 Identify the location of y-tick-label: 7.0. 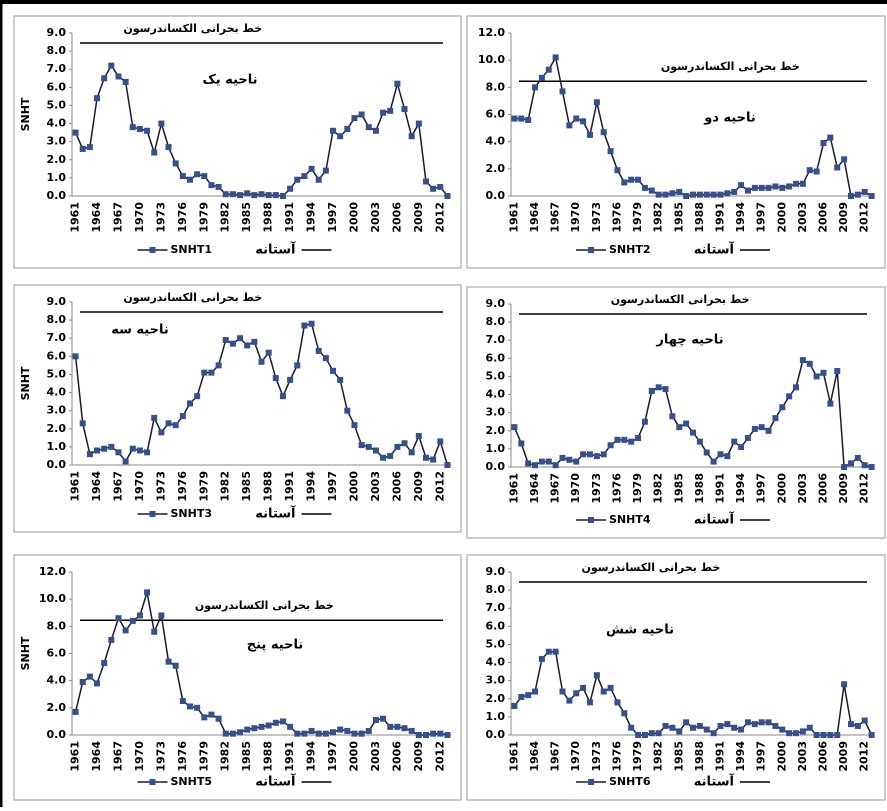
(57, 68).